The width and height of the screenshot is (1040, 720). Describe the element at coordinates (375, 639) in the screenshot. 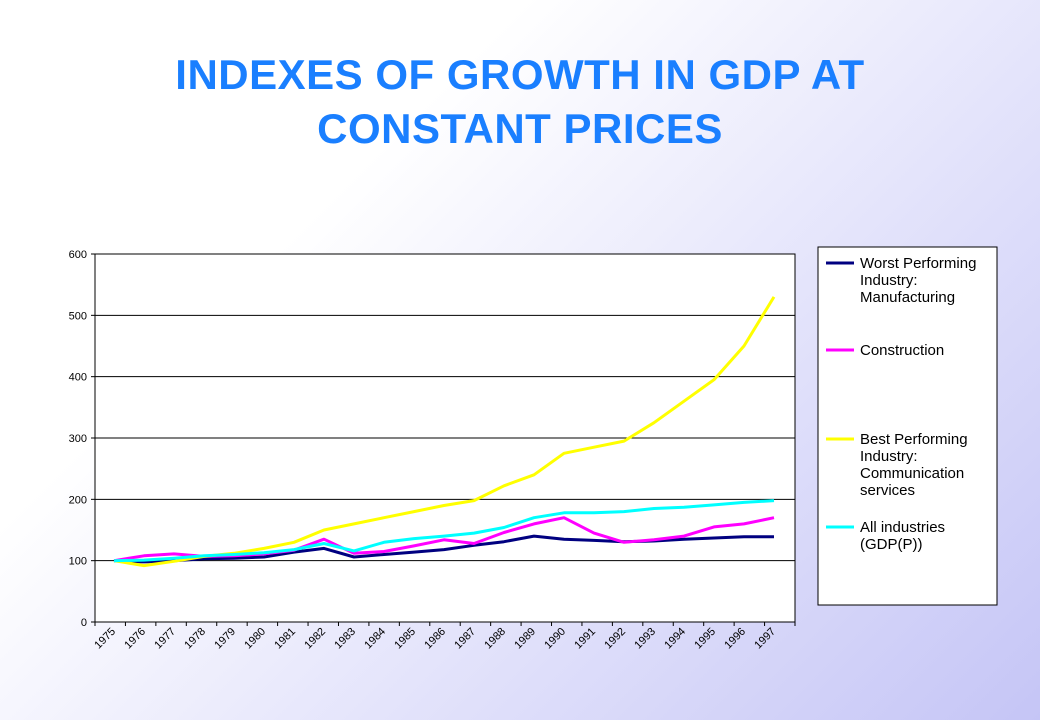

I see `x-tick-label: 1984` at that location.